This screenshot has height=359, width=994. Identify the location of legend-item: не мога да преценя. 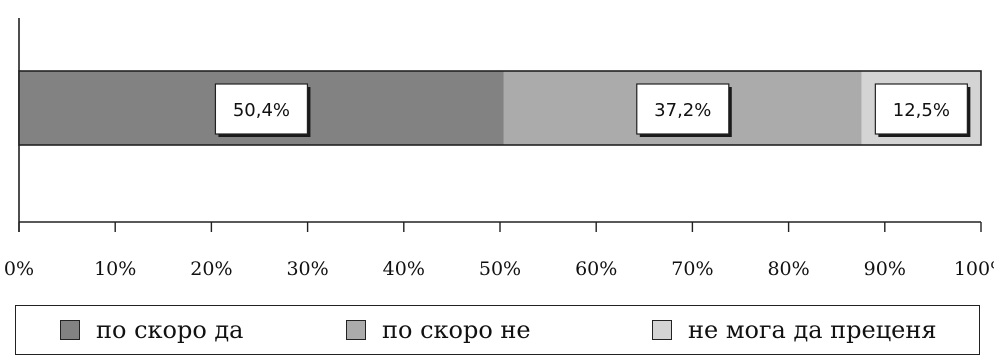
(794, 330).